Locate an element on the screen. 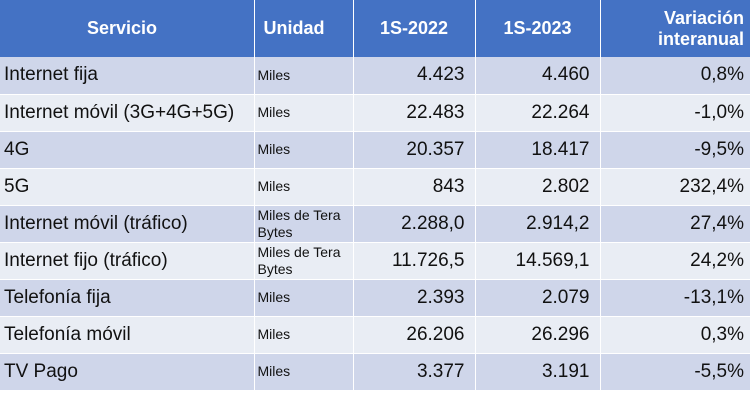  cell-1s-2022: 843 is located at coordinates (414, 186).